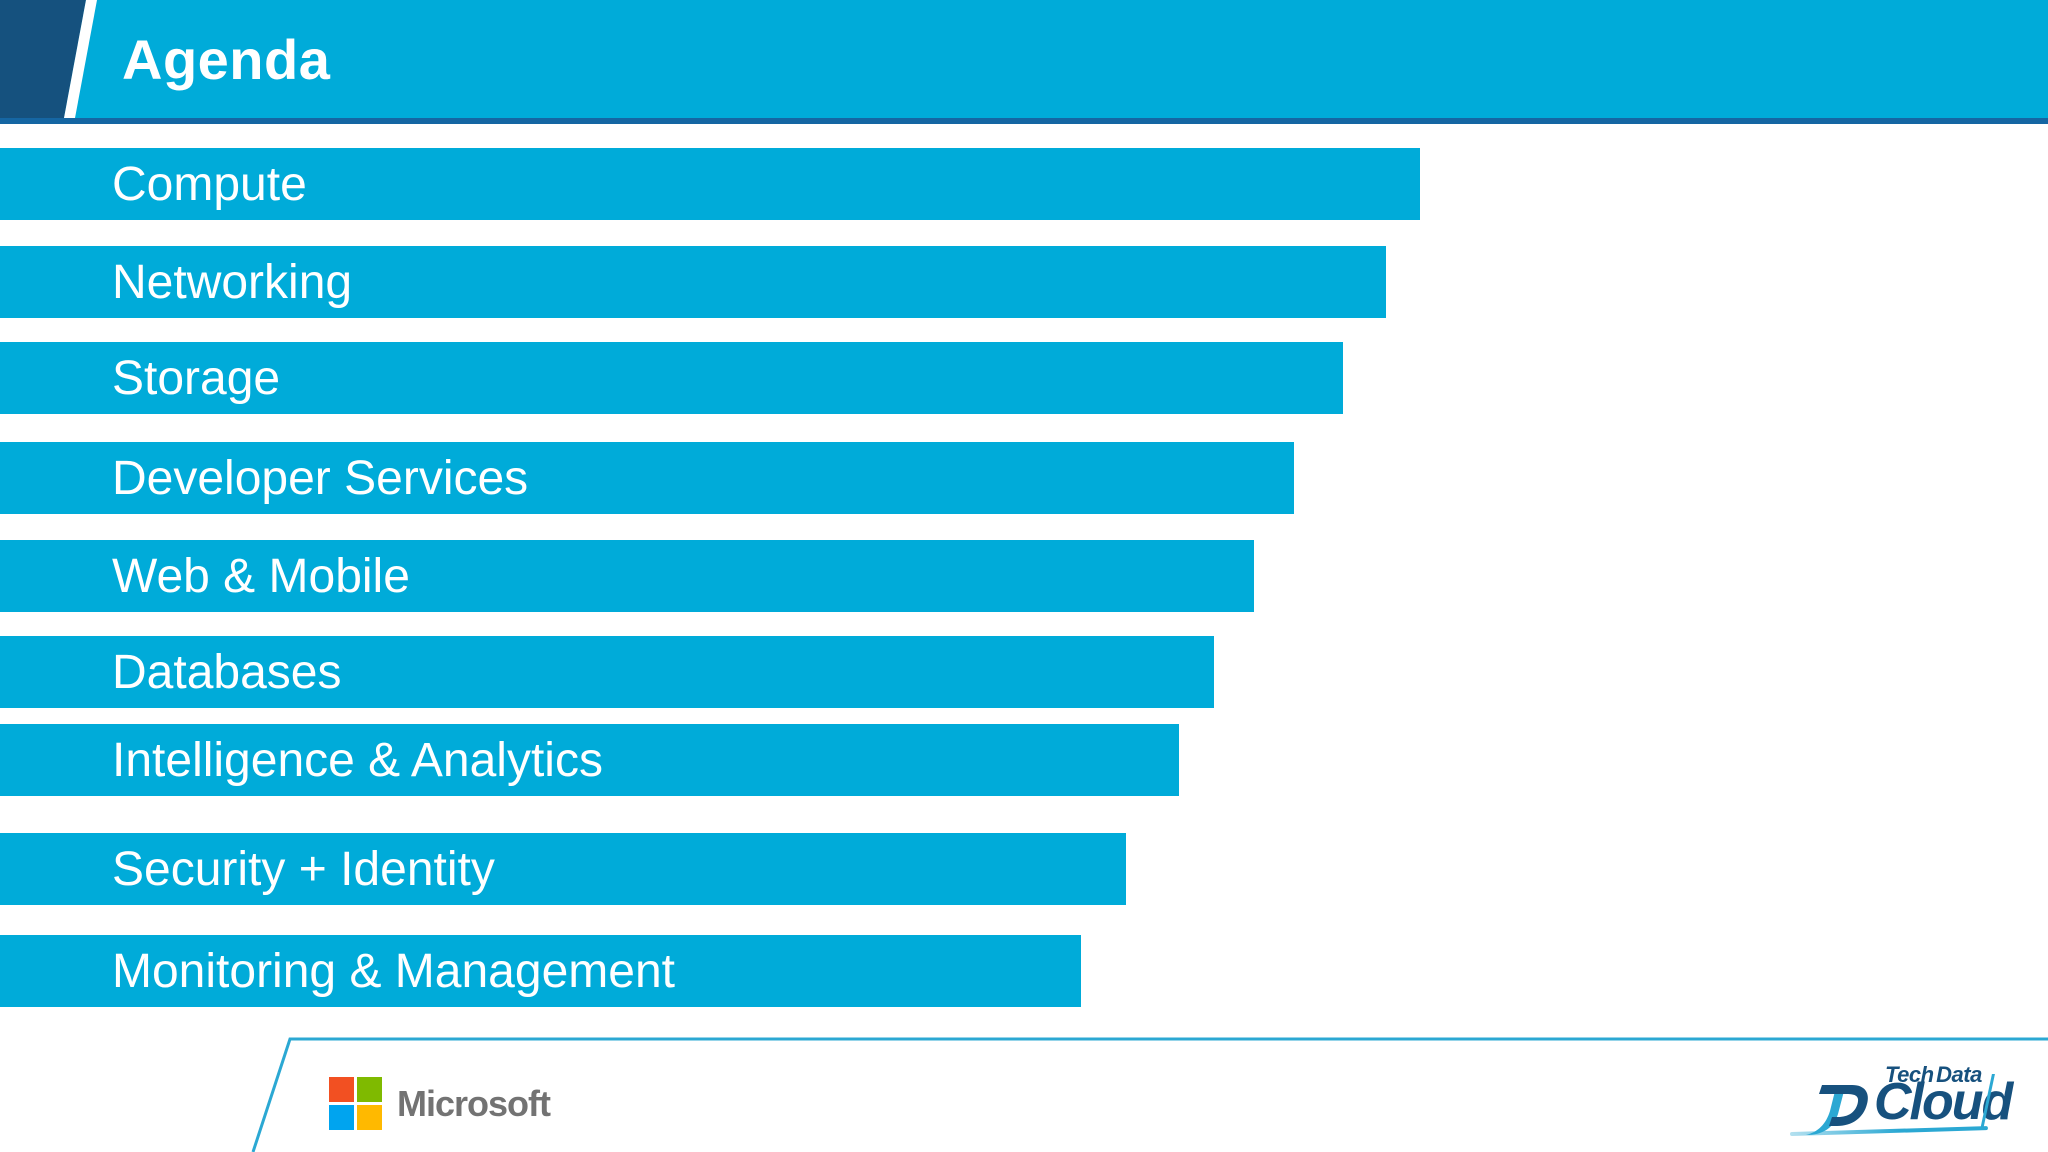 This screenshot has height=1152, width=2048. Describe the element at coordinates (1024, 121) in the screenshot. I see `header-bottom-border` at that location.